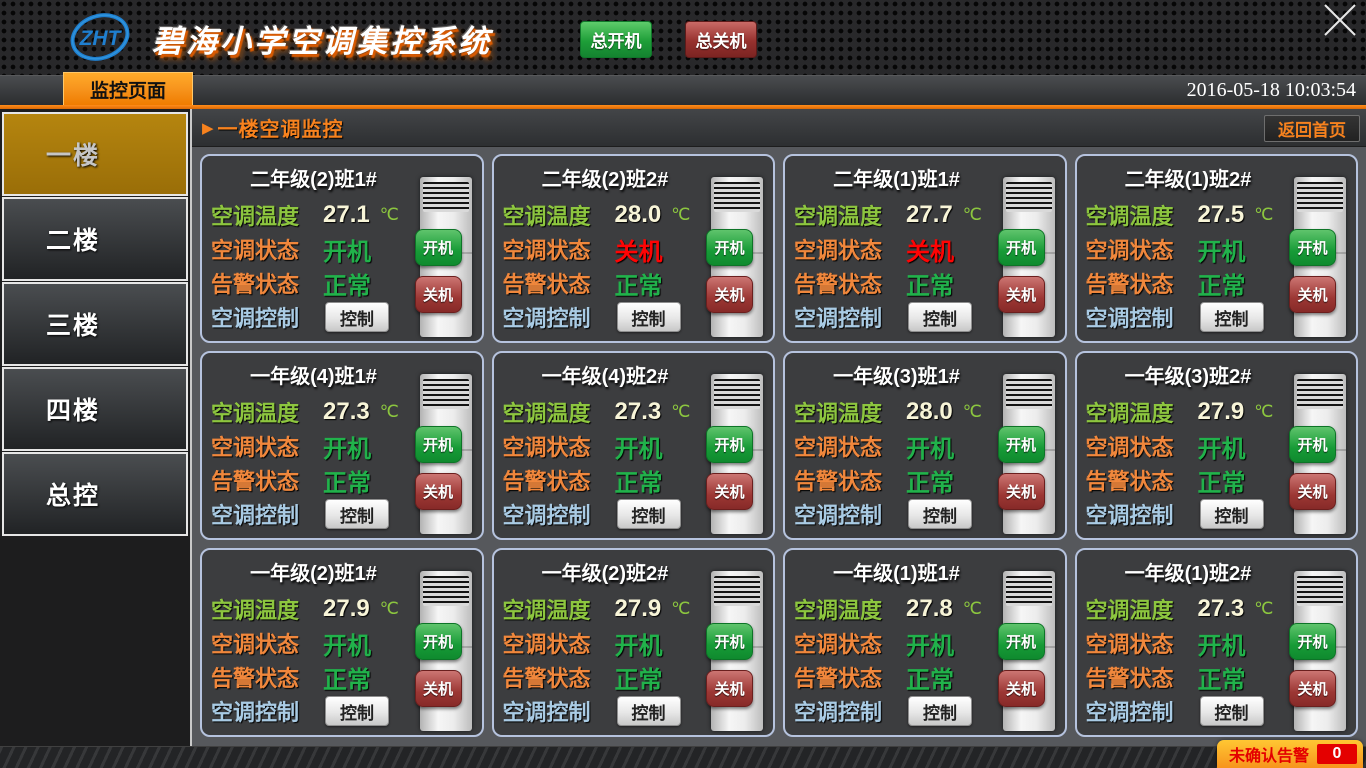 The width and height of the screenshot is (1366, 768). What do you see at coordinates (929, 608) in the screenshot?
I see `temp-value: 27.8` at bounding box center [929, 608].